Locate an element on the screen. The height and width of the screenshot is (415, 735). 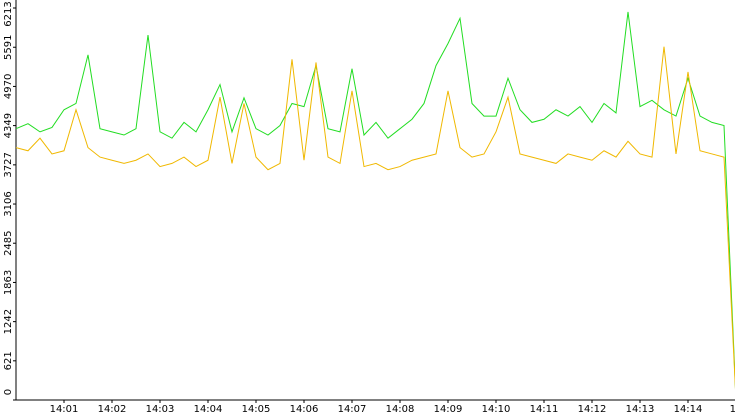
y-tick-label: 0 is located at coordinates (8, 392).